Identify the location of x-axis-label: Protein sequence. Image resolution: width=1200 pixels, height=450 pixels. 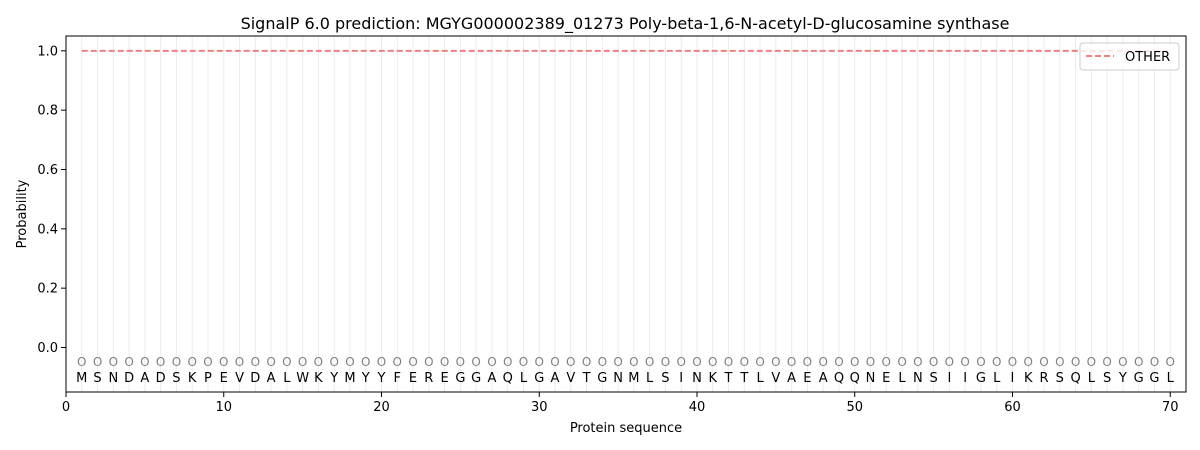
(626, 428).